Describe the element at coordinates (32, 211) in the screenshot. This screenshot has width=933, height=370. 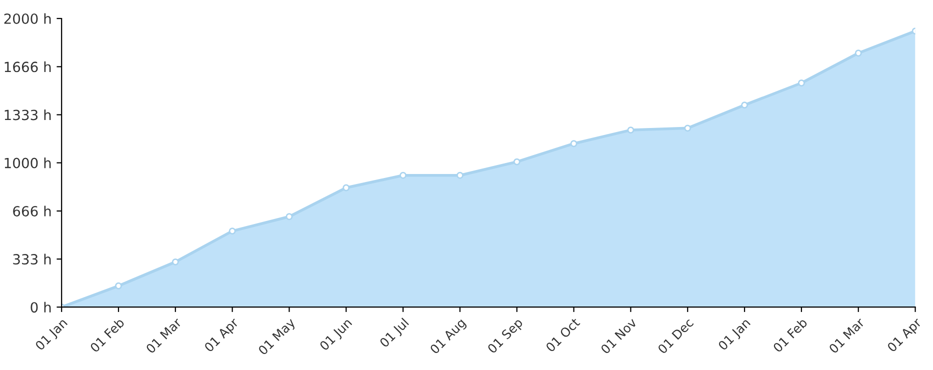
I see `y-tick-label: 666 h` at that location.